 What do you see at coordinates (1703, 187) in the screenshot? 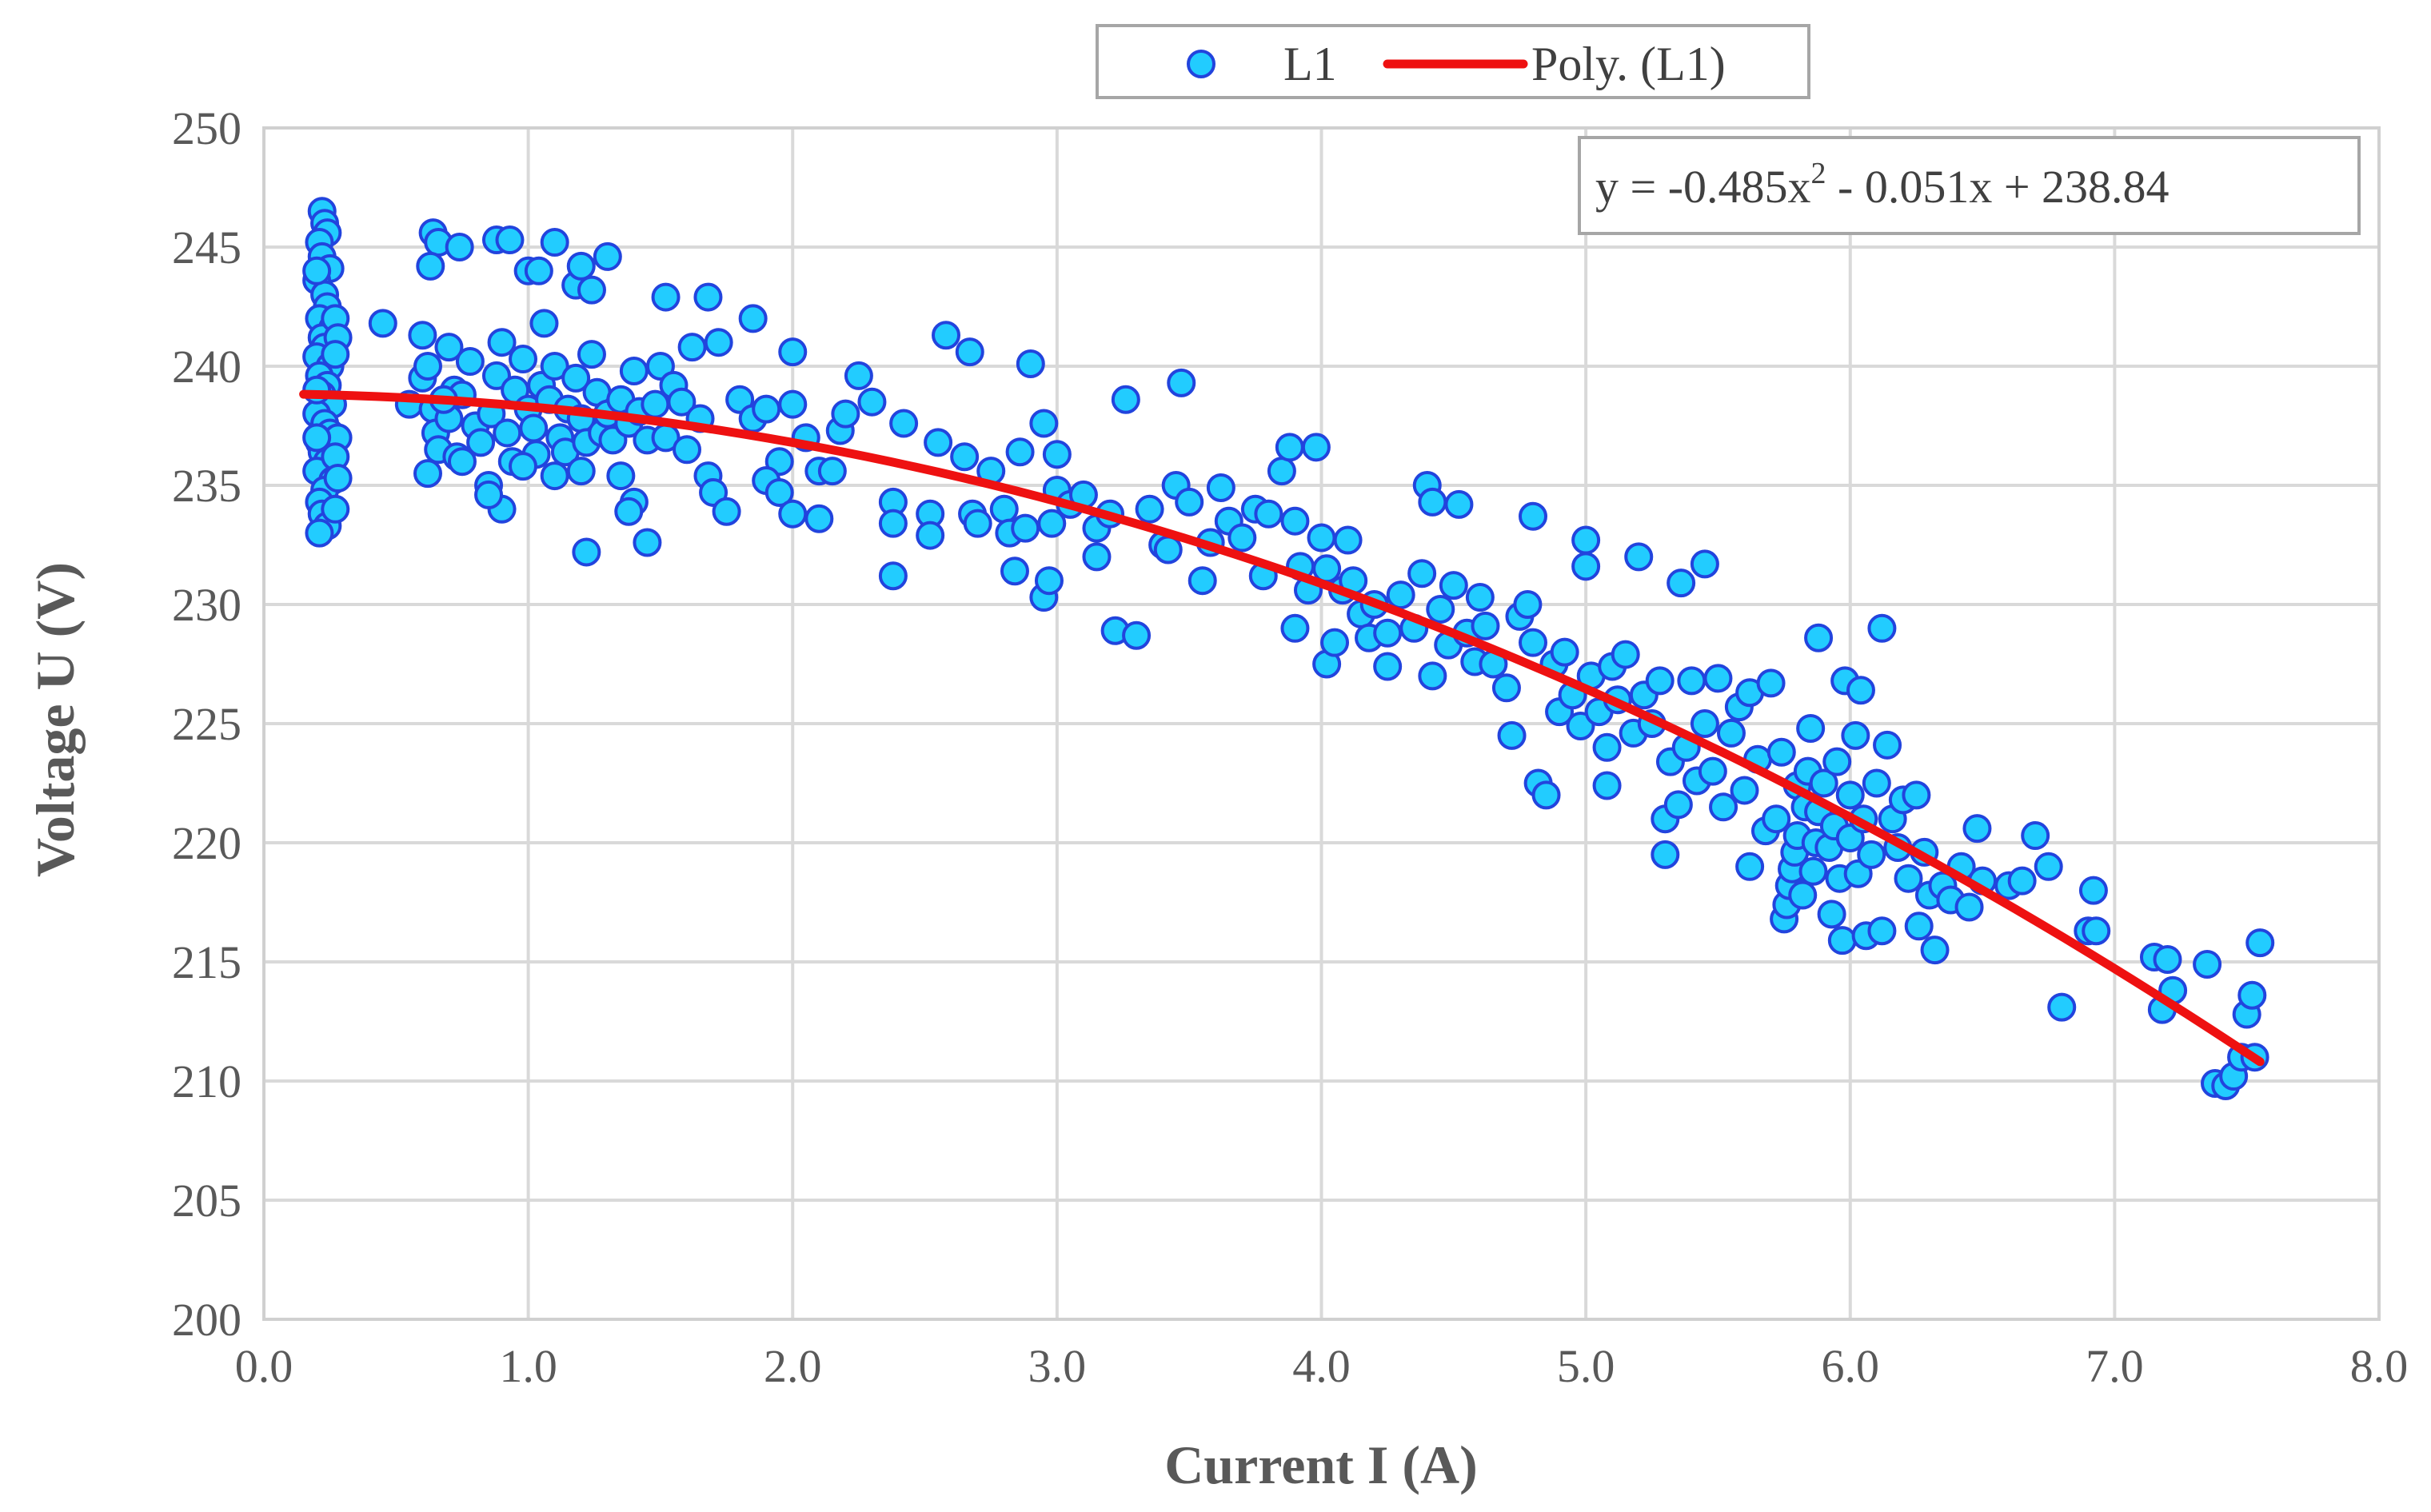
I see `equation-prefix: y = -0.485x` at bounding box center [1703, 187].